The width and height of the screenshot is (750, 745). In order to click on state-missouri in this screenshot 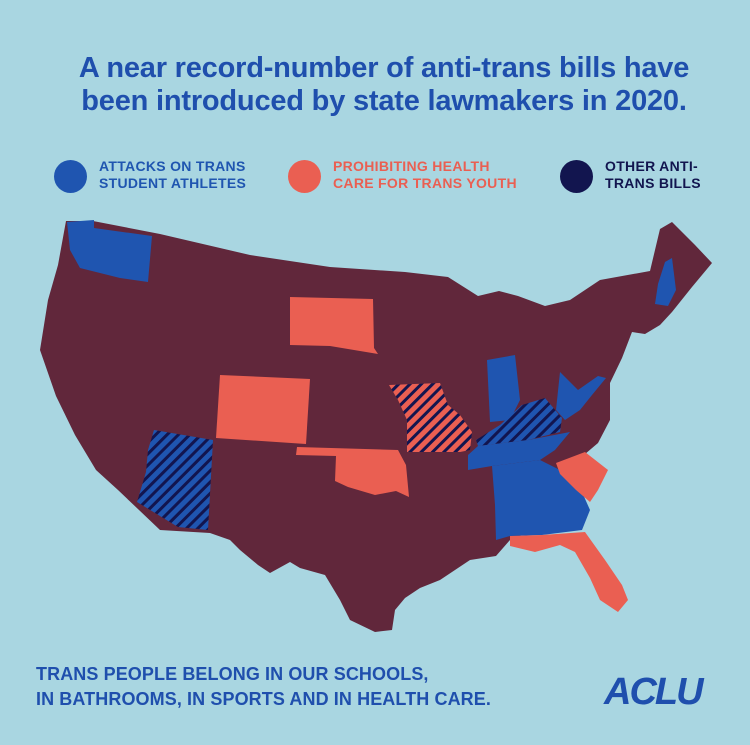, I will do `click(430, 417)`.